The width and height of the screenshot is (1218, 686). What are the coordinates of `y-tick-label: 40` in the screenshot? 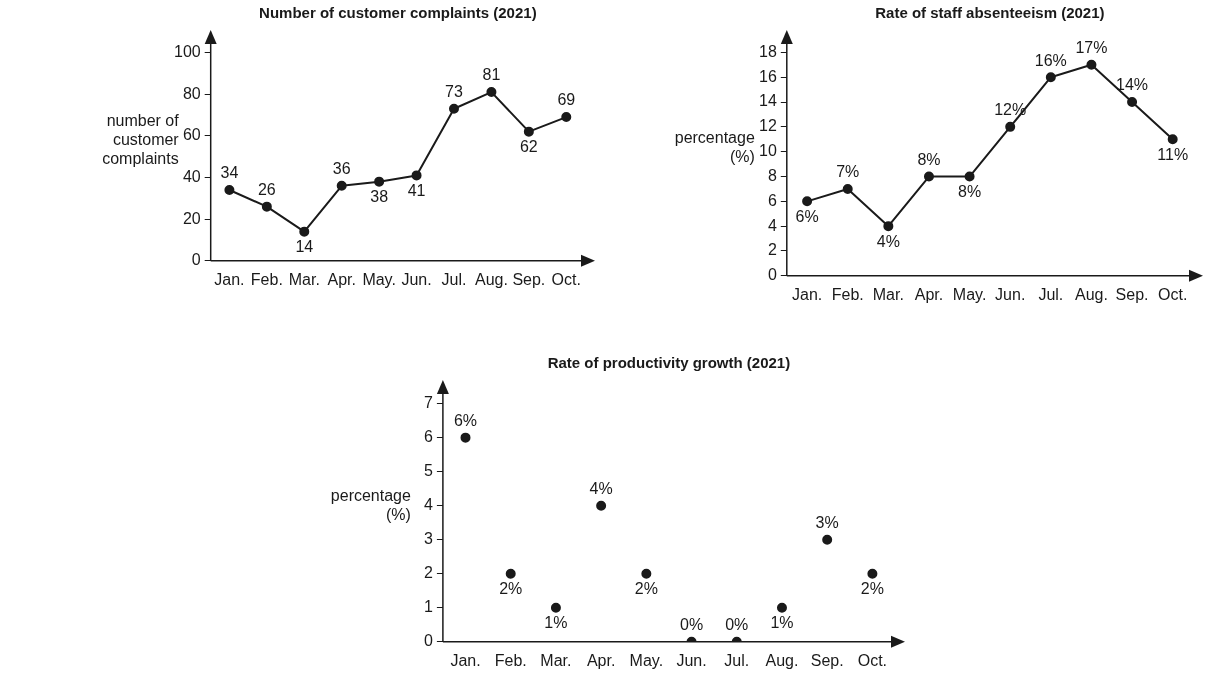 It's located at (191, 176).